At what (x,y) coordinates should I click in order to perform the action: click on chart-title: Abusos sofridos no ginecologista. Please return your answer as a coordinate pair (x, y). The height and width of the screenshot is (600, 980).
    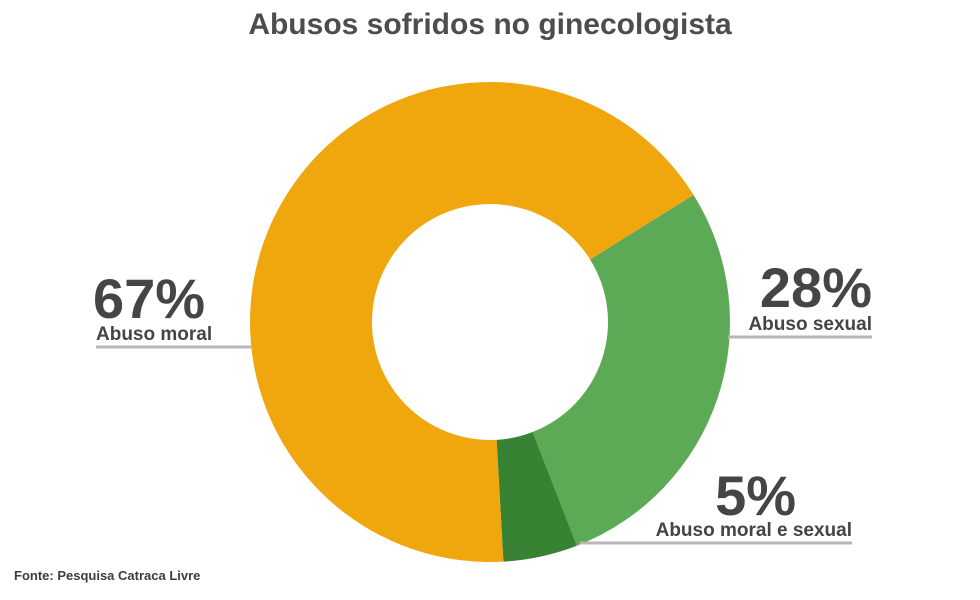
    Looking at the image, I should click on (490, 24).